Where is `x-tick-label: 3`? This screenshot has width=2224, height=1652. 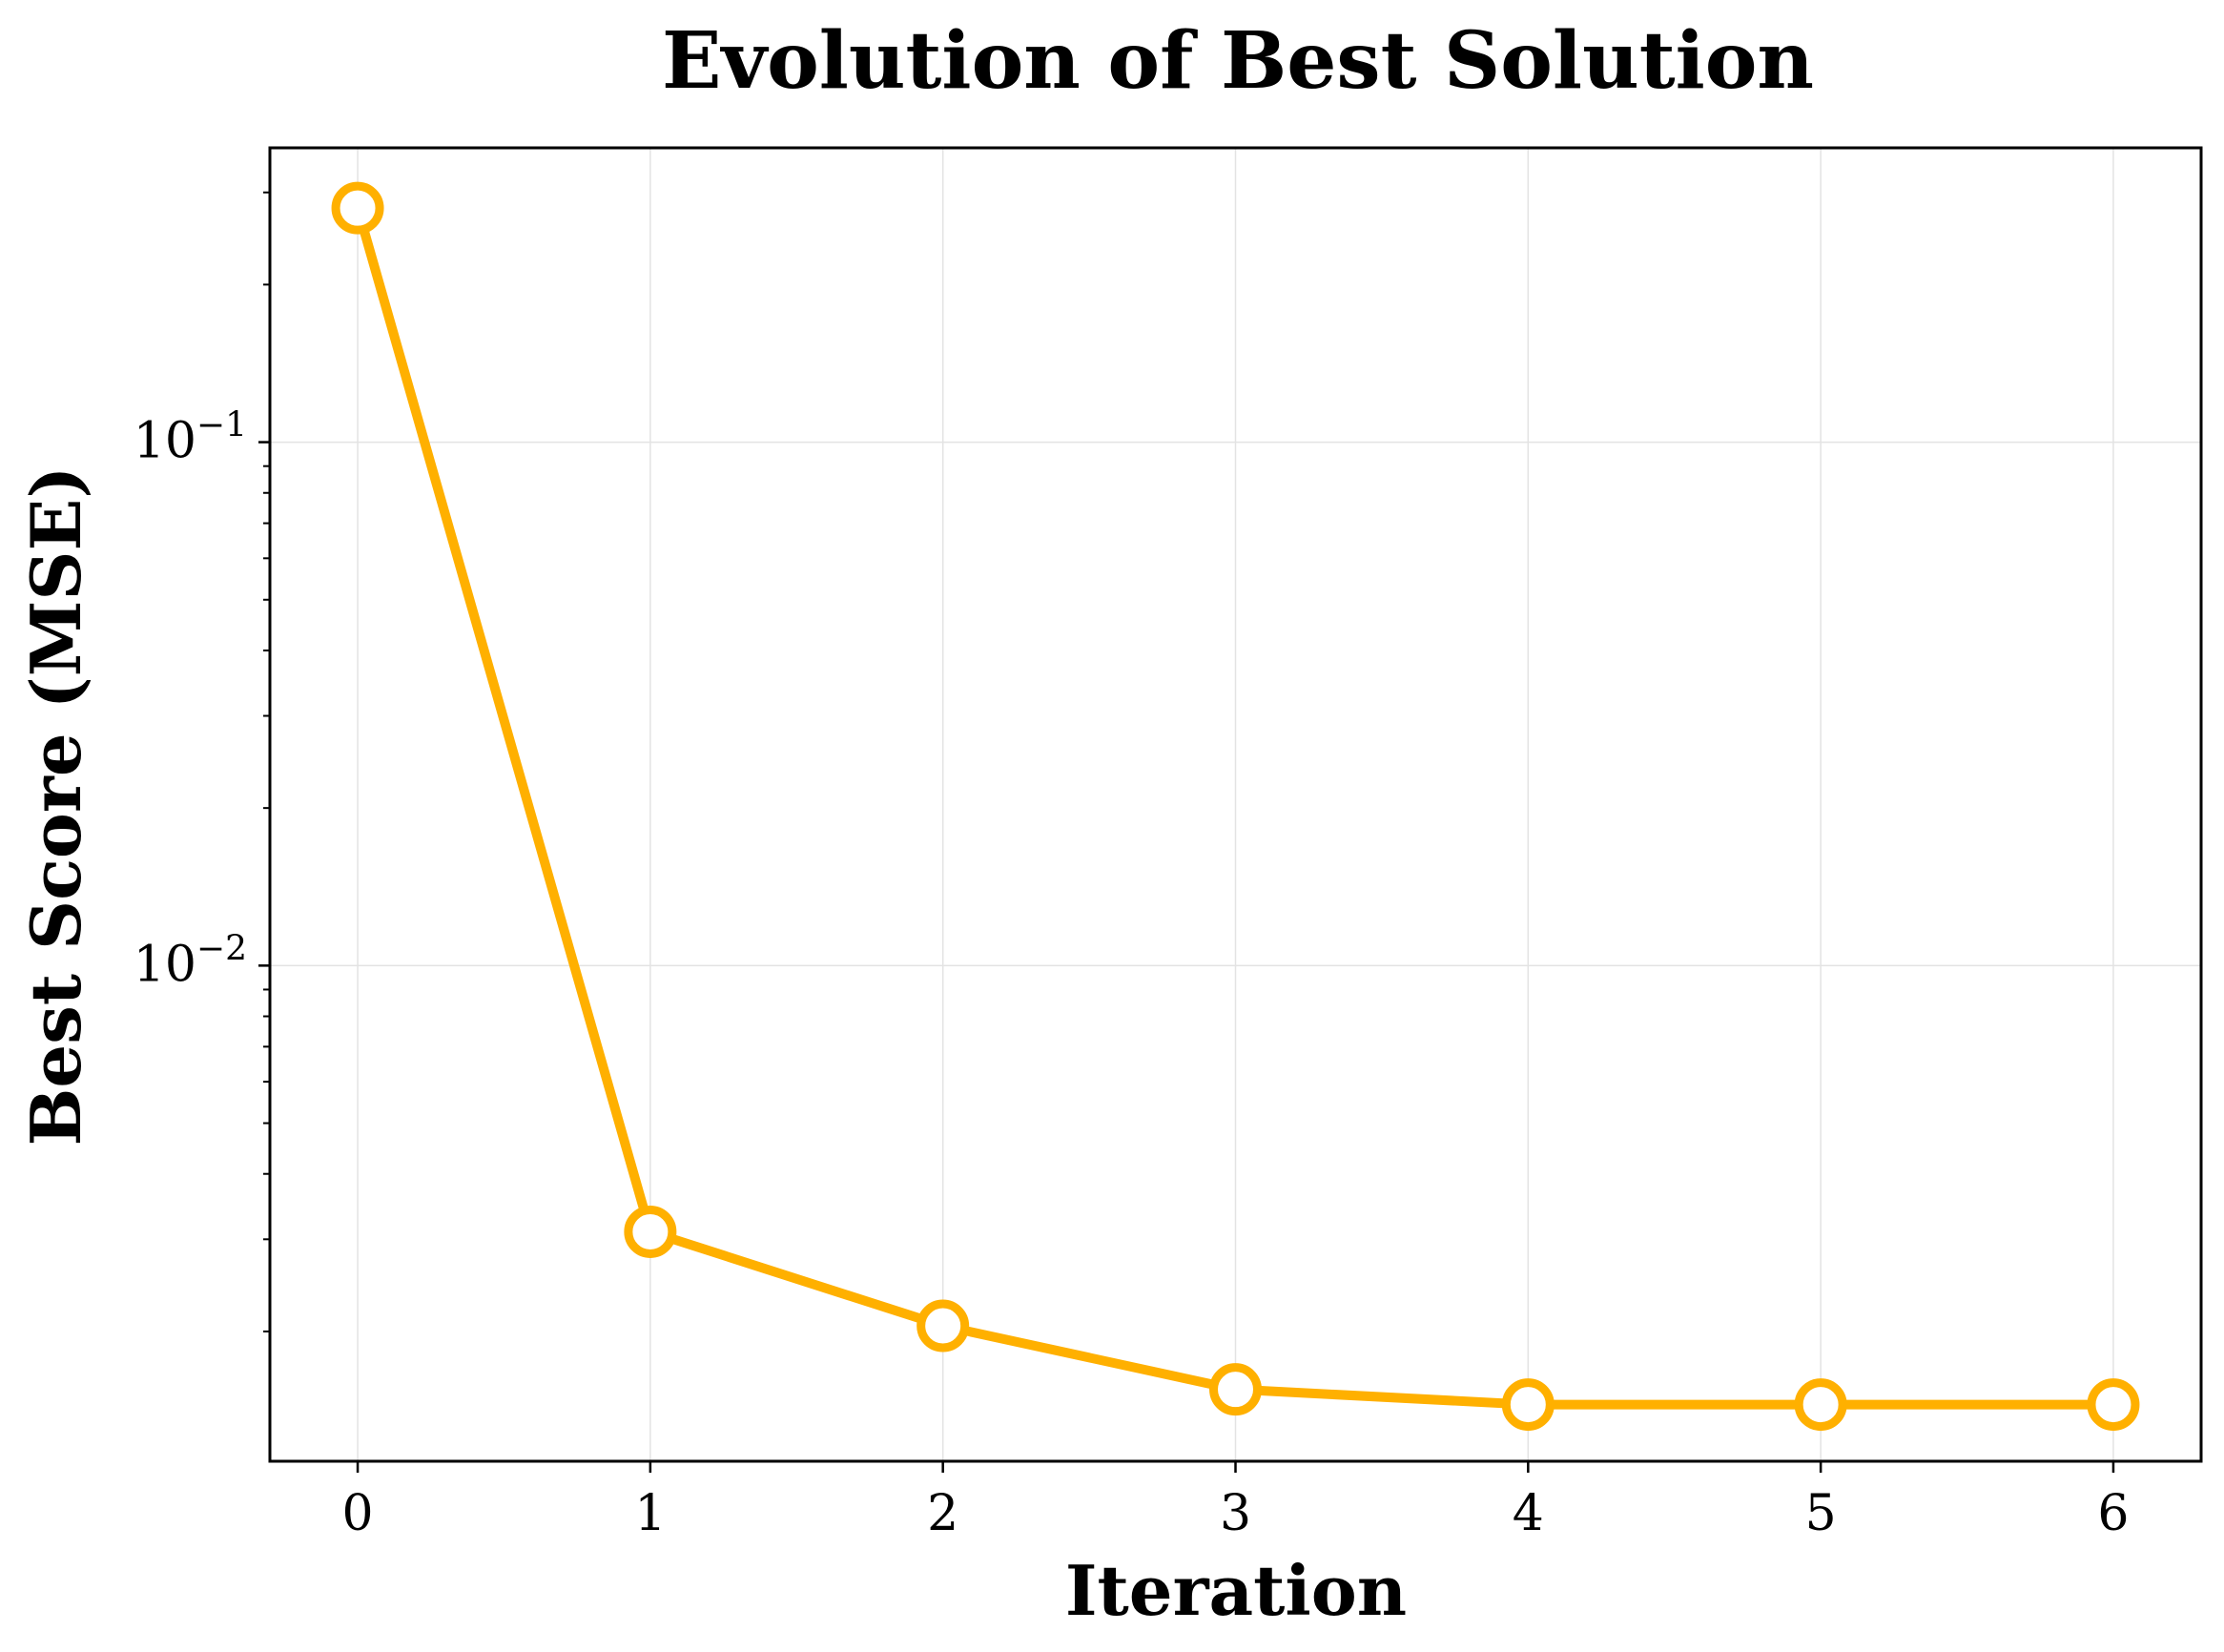 x-tick-label: 3 is located at coordinates (1235, 1514).